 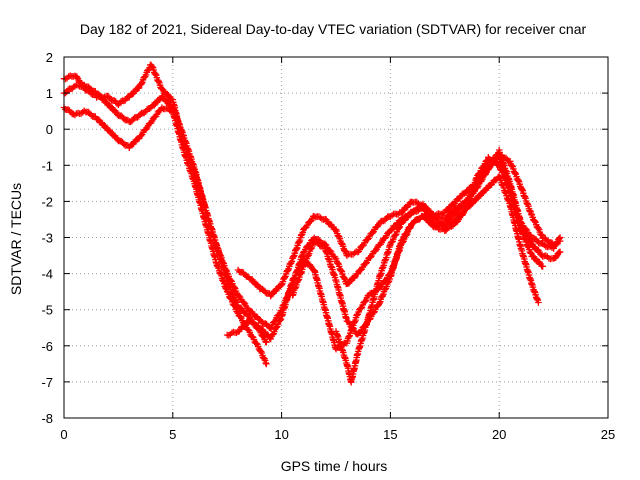 I want to click on x-tick-label: 10, so click(x=281, y=434).